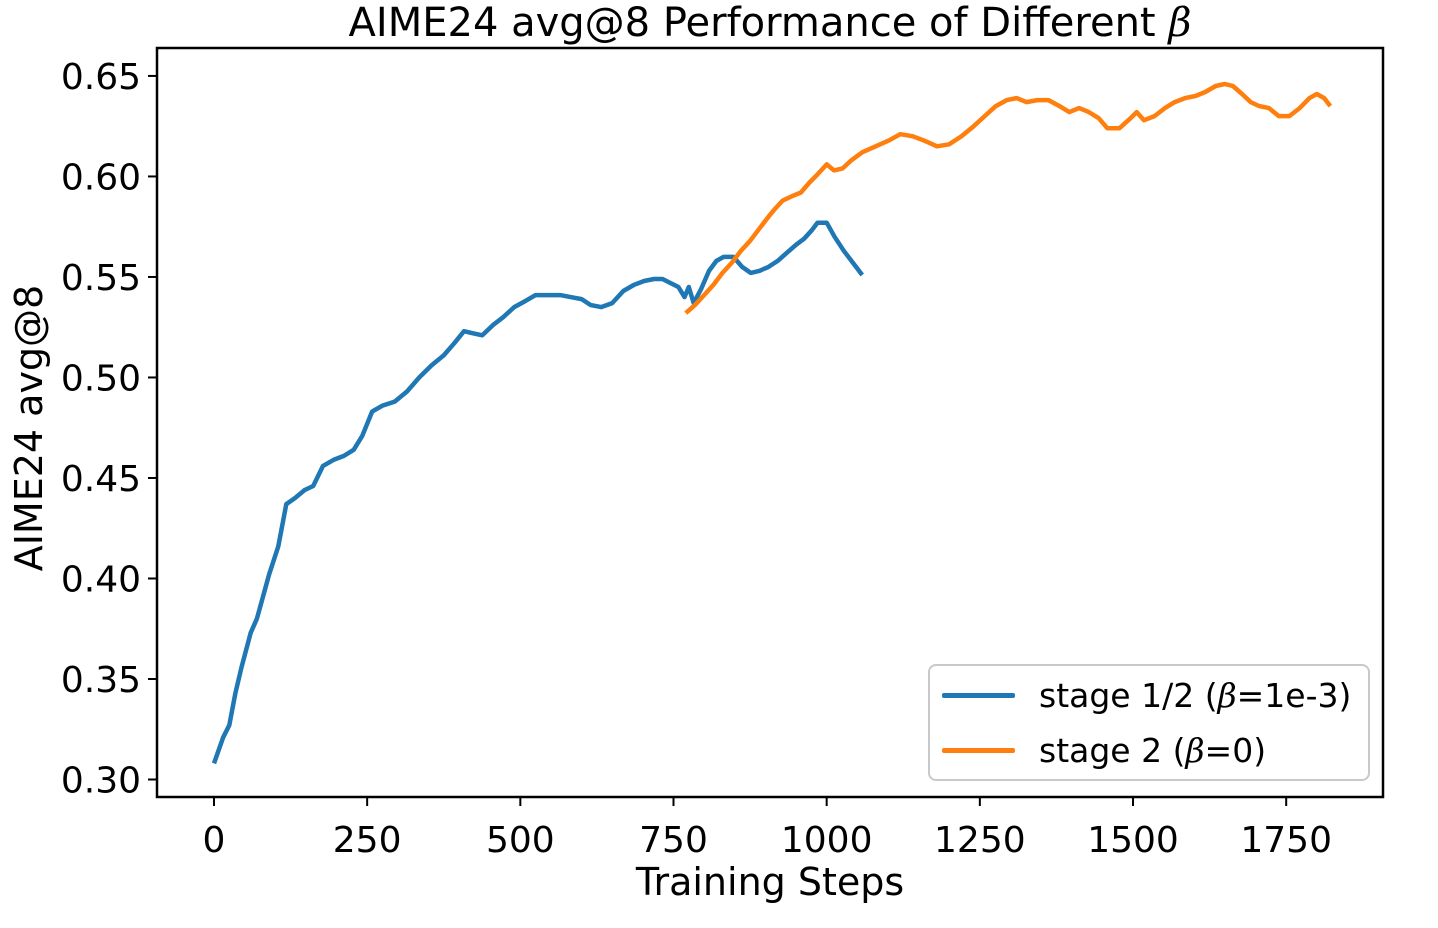 This screenshot has height=928, width=1438. What do you see at coordinates (978, 750) in the screenshot?
I see `legend-line-sample-orange` at bounding box center [978, 750].